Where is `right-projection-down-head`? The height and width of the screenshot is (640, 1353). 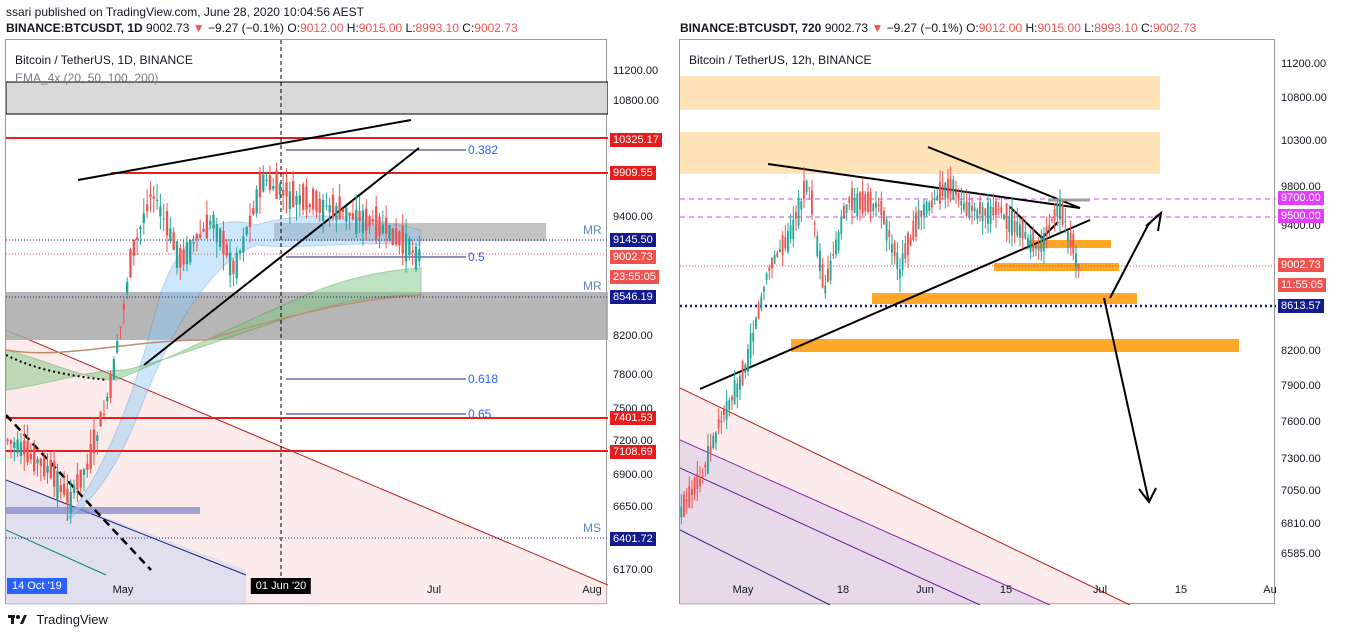
right-projection-down-head is located at coordinates (1147, 495).